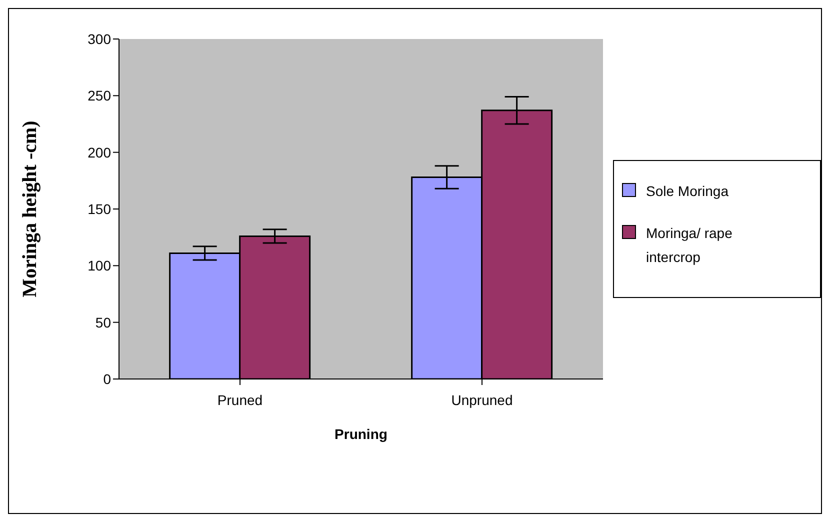 The width and height of the screenshot is (832, 524). What do you see at coordinates (240, 400) in the screenshot?
I see `x-tick-label: Pruned` at bounding box center [240, 400].